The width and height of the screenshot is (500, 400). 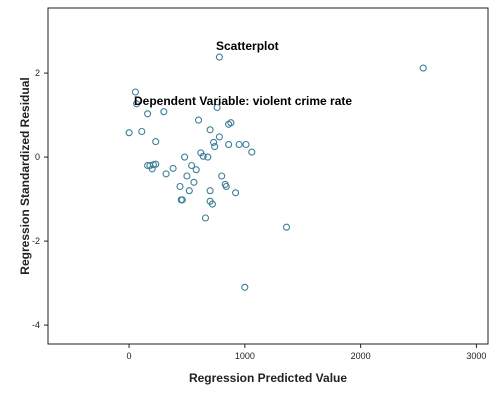 What do you see at coordinates (129, 356) in the screenshot?
I see `x-tick-label: 0` at bounding box center [129, 356].